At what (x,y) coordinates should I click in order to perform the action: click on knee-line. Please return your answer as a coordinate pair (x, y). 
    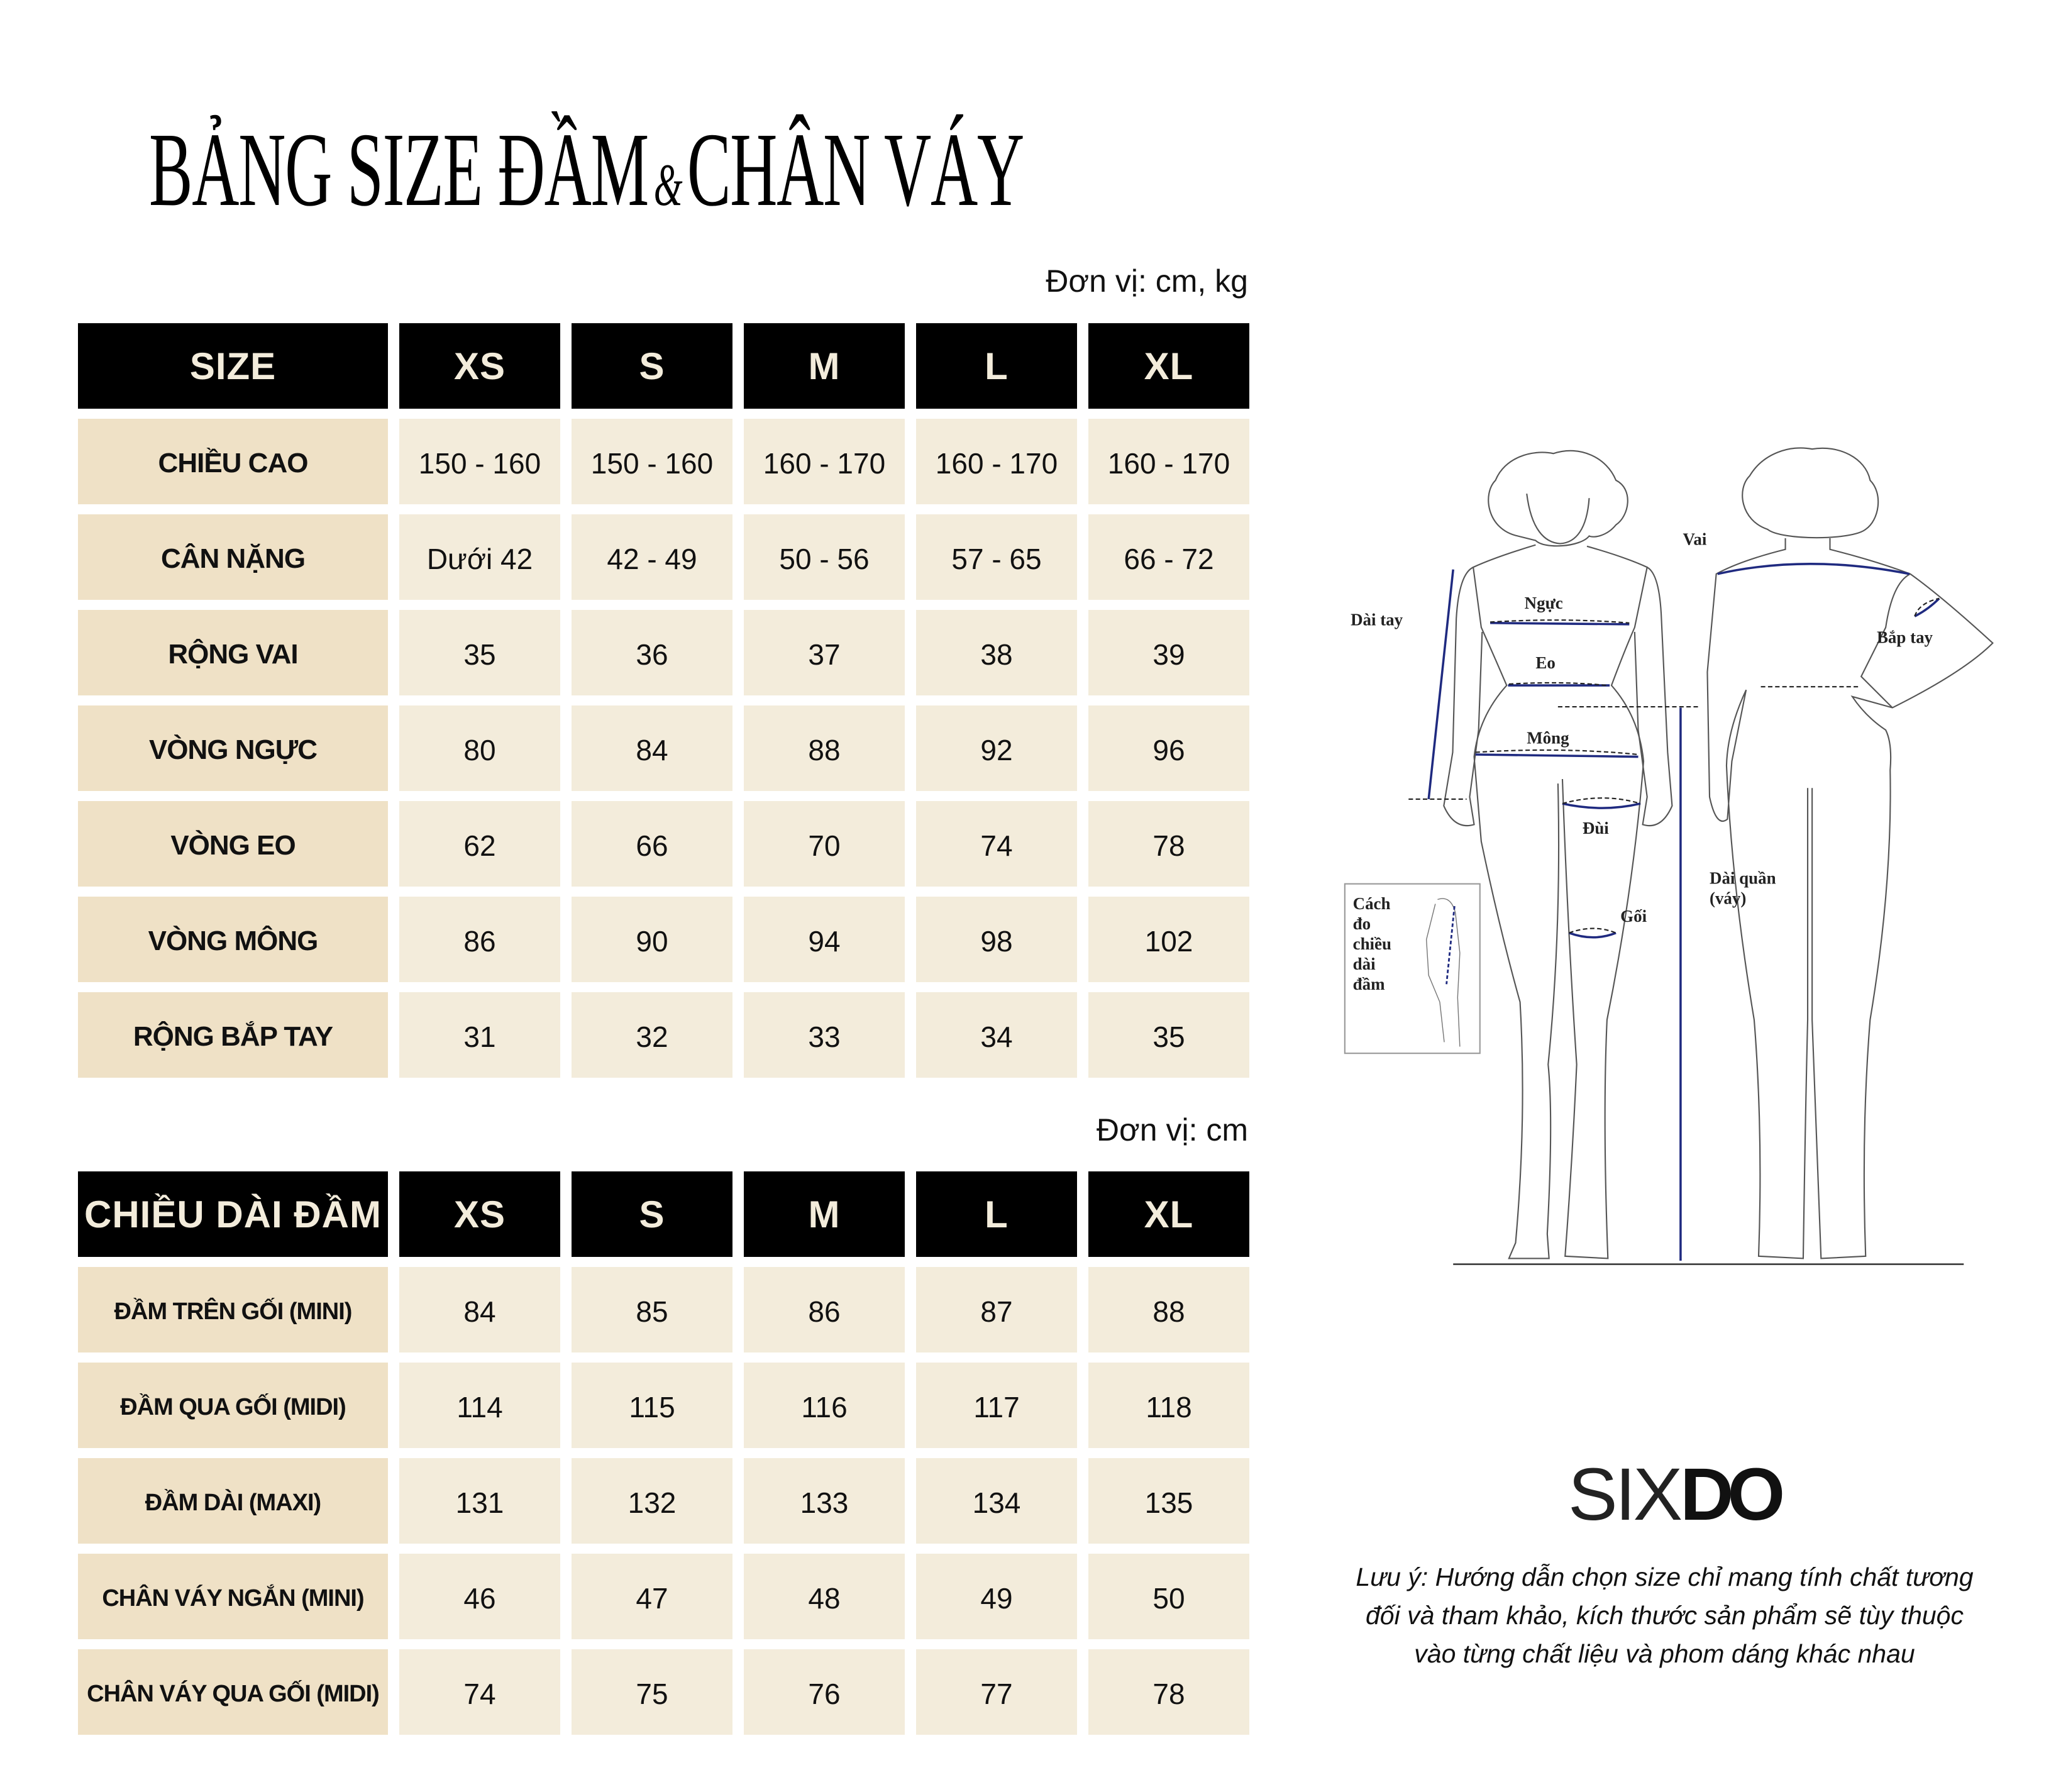
    Looking at the image, I should click on (1592, 936).